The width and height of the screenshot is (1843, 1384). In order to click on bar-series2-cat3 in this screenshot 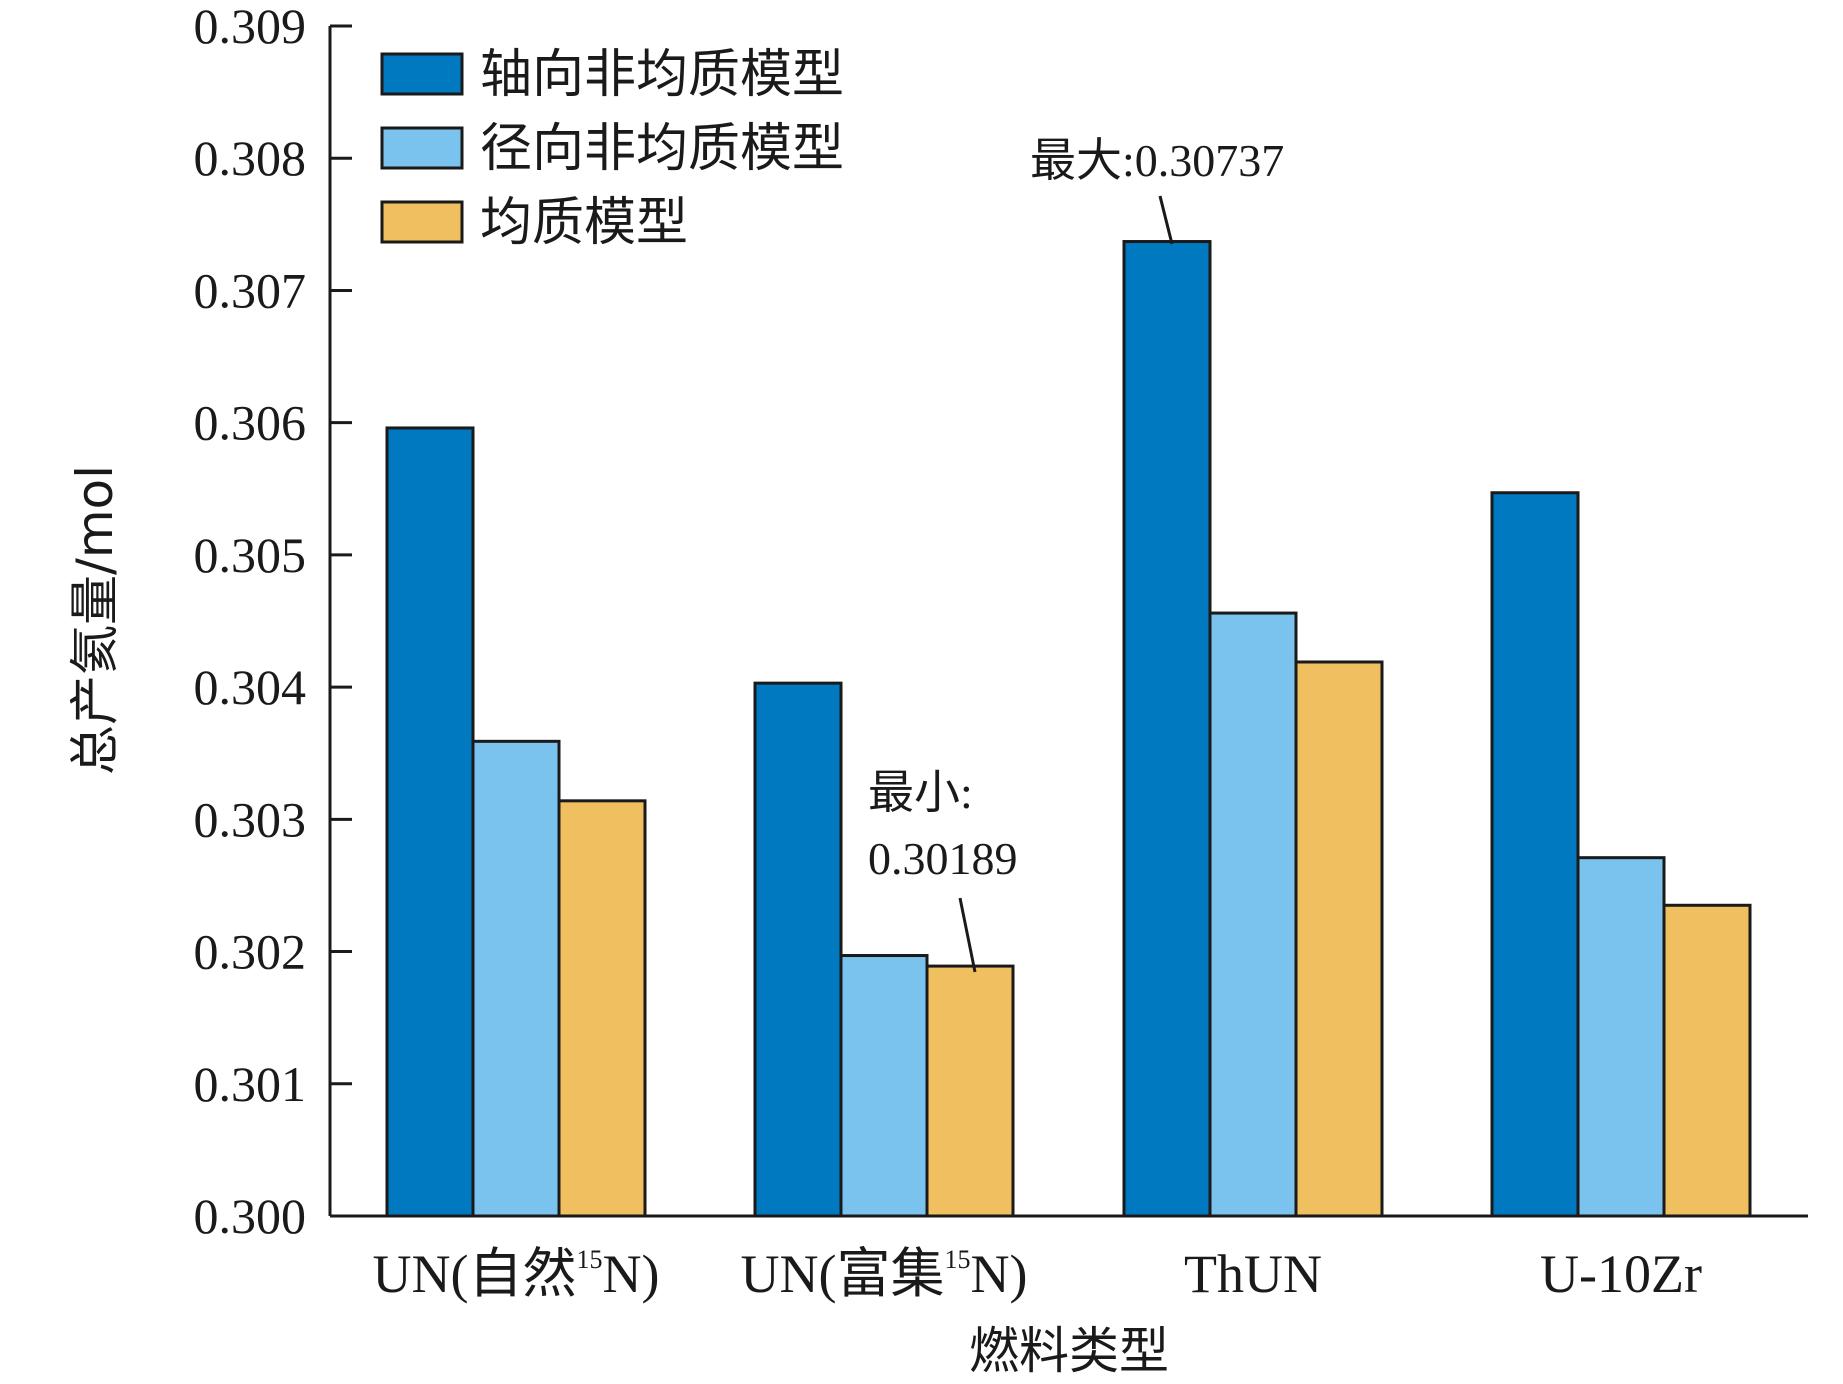, I will do `click(1707, 1060)`.